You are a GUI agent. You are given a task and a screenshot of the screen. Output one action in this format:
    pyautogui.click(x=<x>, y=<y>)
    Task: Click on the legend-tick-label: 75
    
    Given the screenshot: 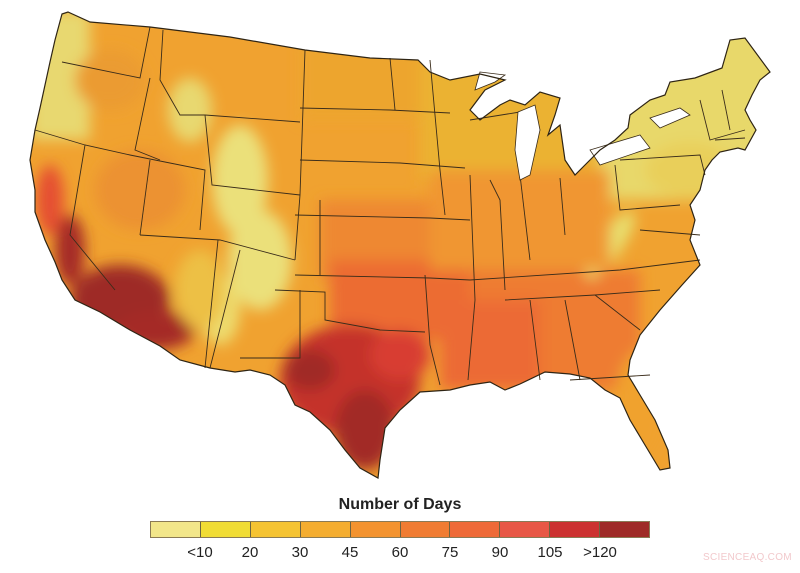 What is the action you would take?
    pyautogui.click(x=450, y=552)
    